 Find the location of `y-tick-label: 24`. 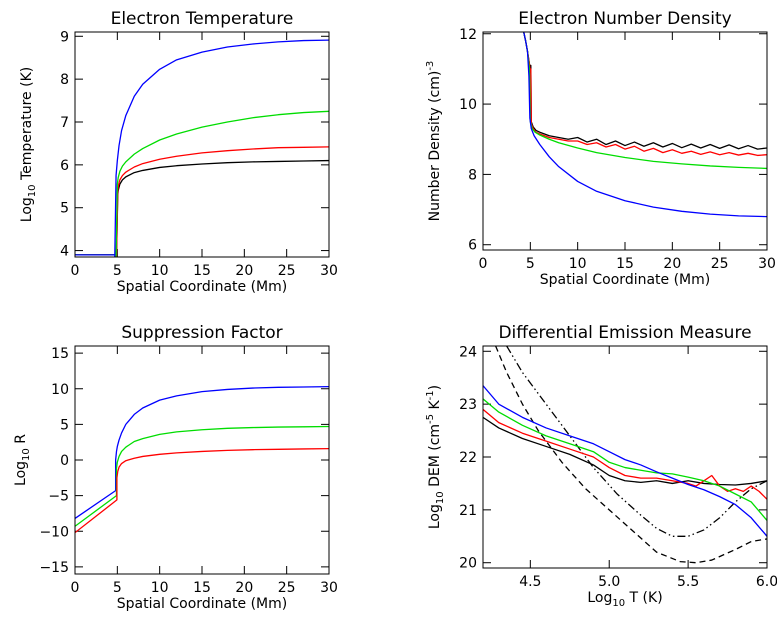

y-tick-label: 24 is located at coordinates (468, 352).